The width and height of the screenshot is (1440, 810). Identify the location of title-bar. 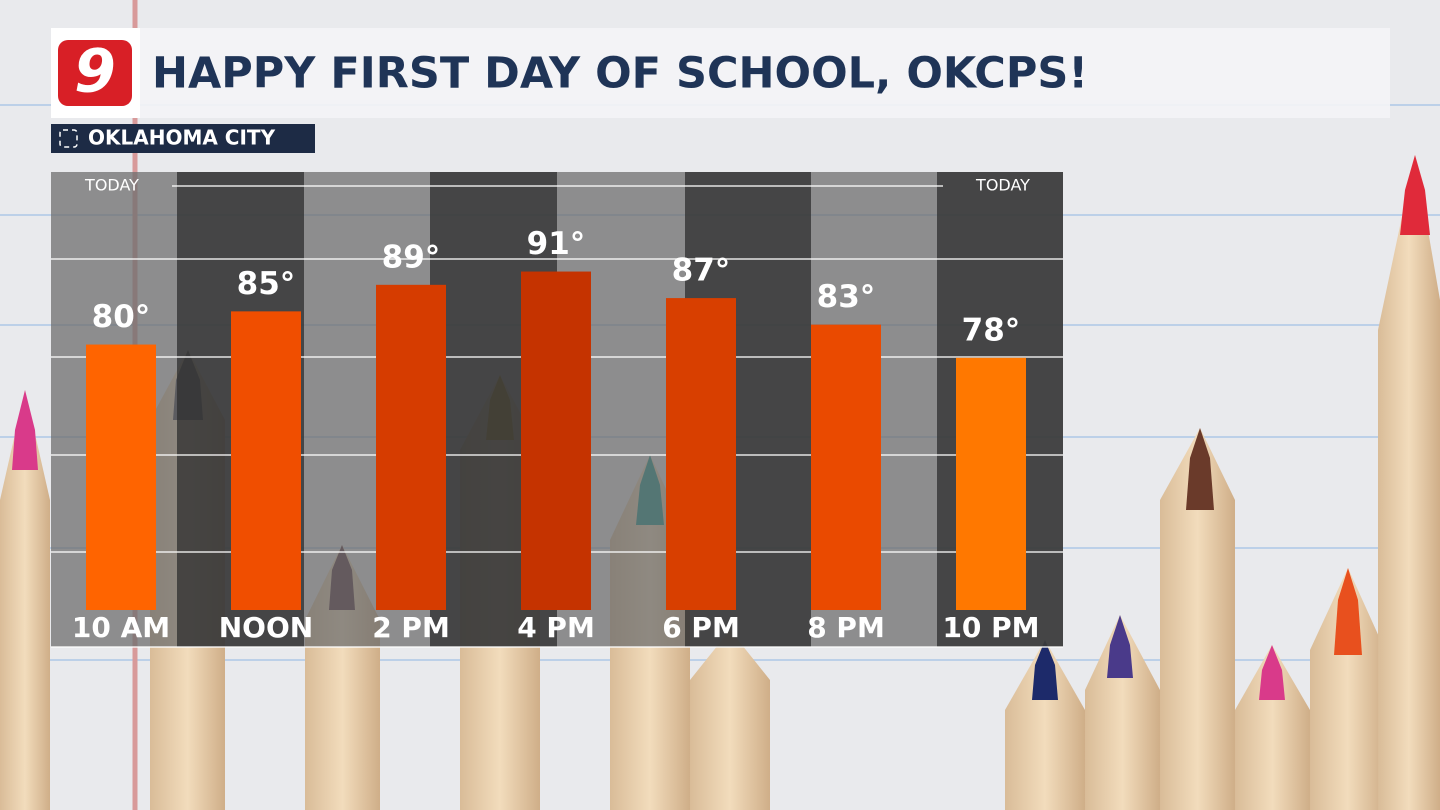
(765, 73).